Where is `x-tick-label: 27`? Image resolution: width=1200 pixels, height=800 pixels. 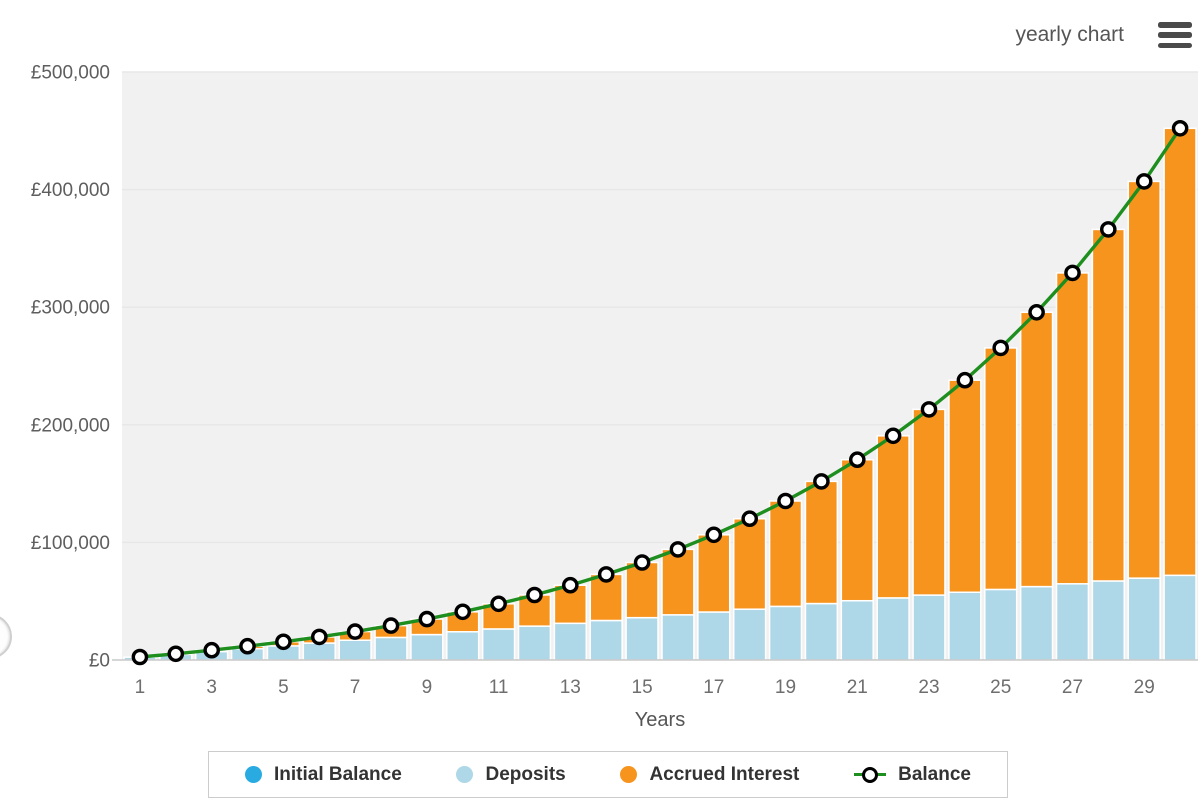
x-tick-label: 27 is located at coordinates (1072, 687).